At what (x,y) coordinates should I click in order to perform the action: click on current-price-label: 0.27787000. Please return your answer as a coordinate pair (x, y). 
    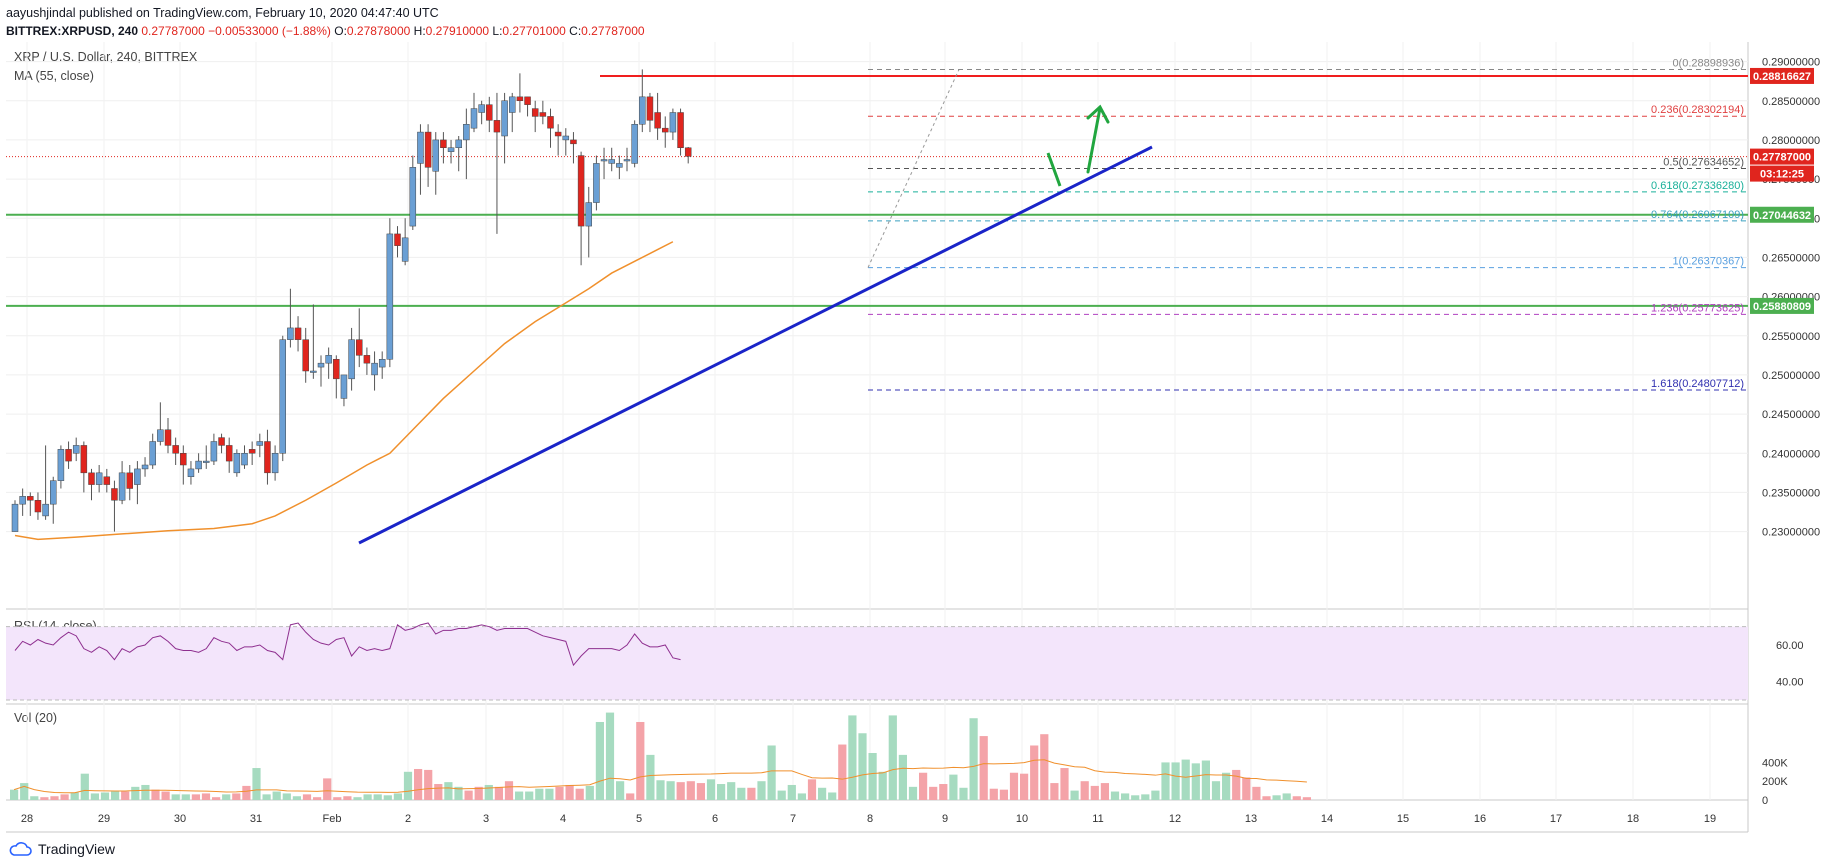
    Looking at the image, I should click on (1782, 158).